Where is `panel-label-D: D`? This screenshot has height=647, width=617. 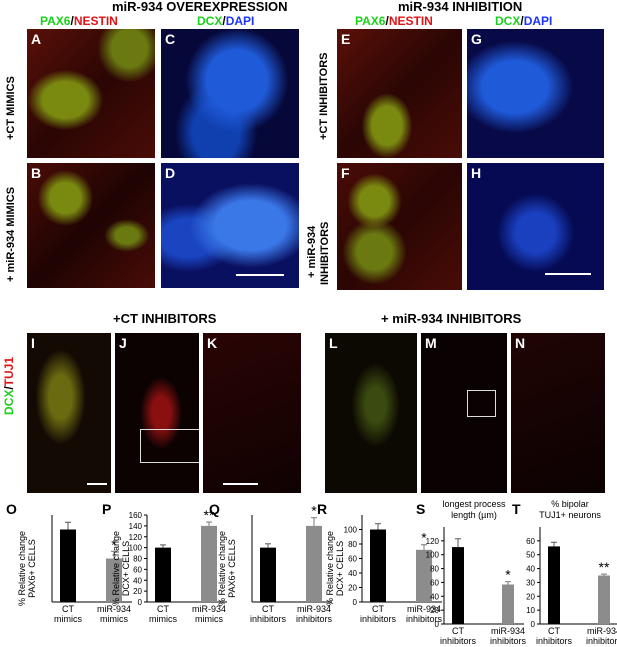 panel-label-D: D is located at coordinates (170, 173).